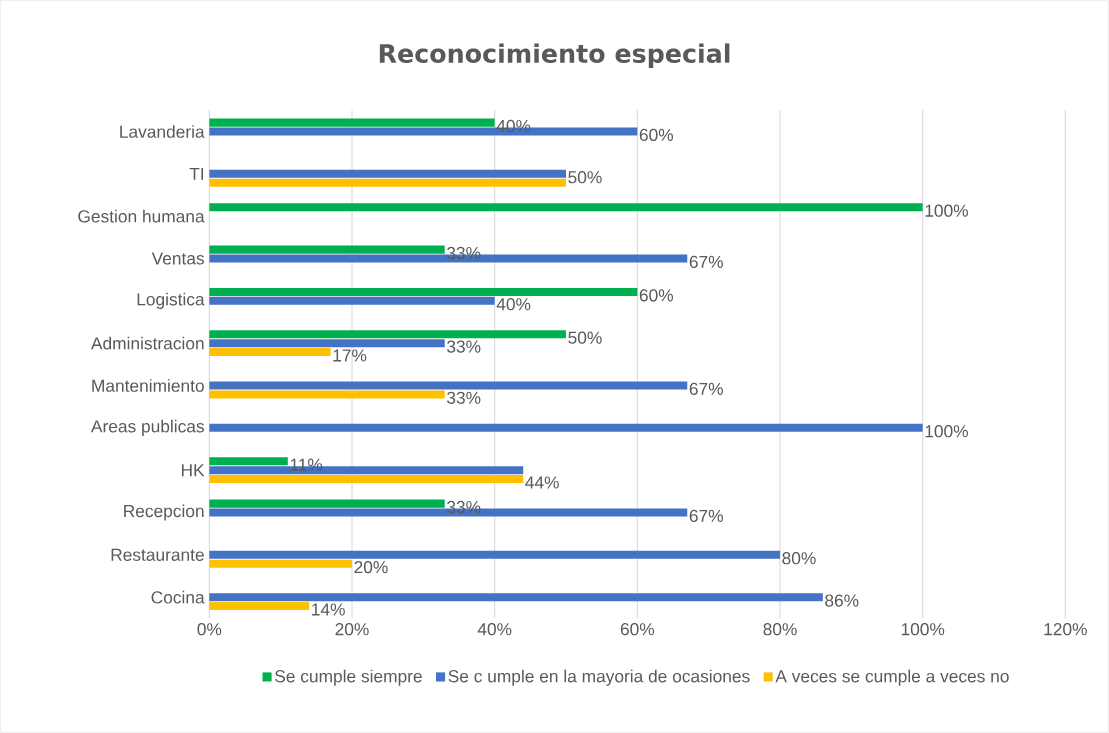  What do you see at coordinates (1065, 629) in the screenshot?
I see `x-tick-label: 120%` at bounding box center [1065, 629].